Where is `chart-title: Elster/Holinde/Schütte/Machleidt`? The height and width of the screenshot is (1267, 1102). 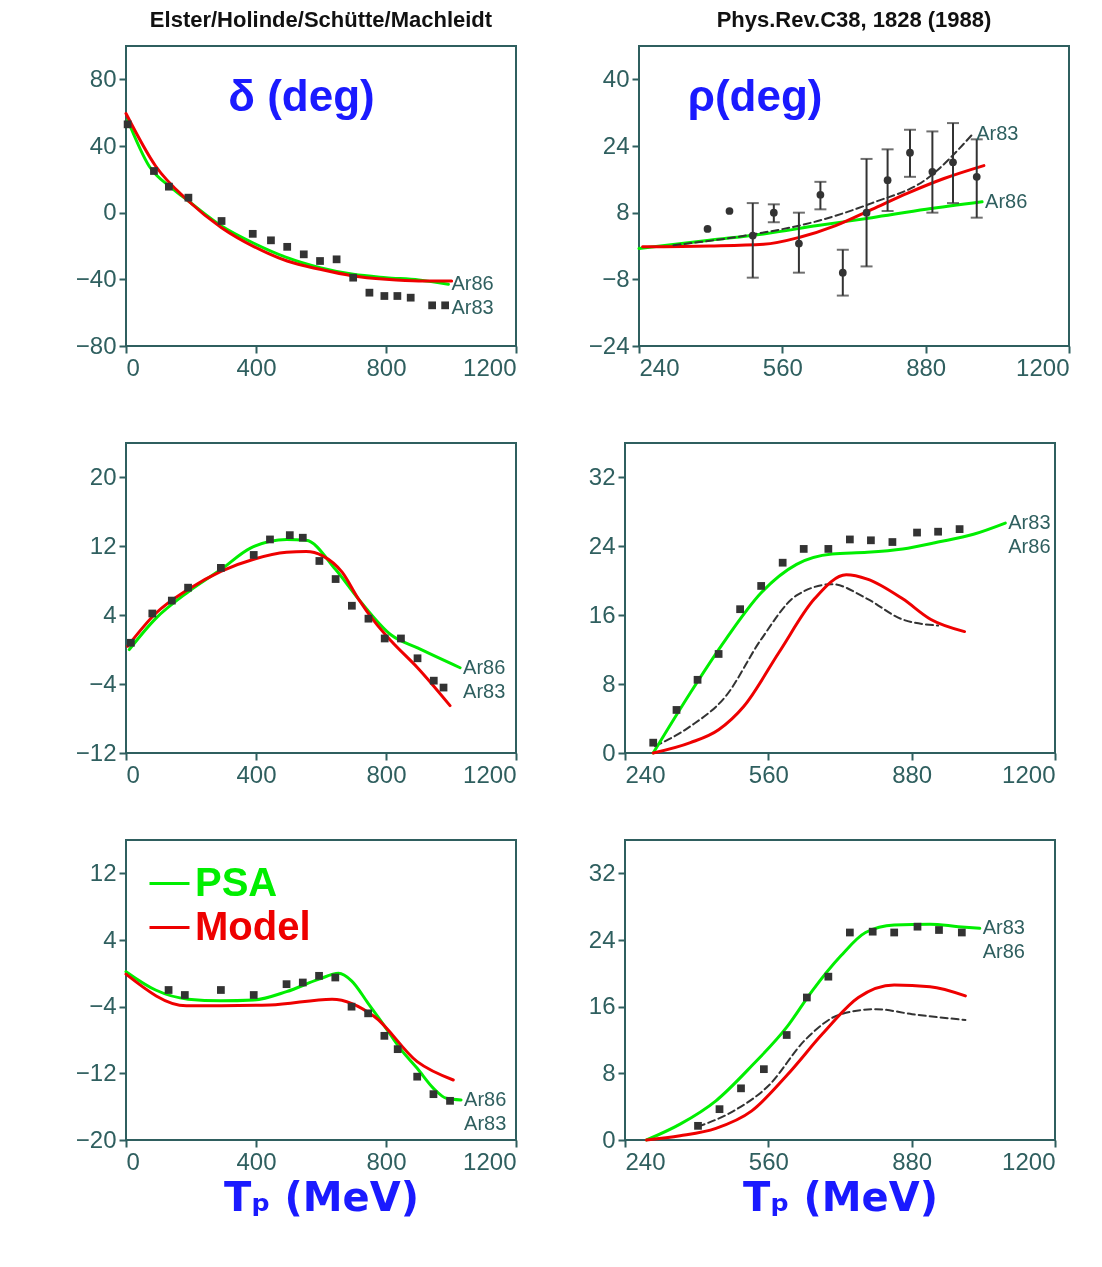 chart-title: Elster/Holinde/Schütte/Machleidt is located at coordinates (321, 19).